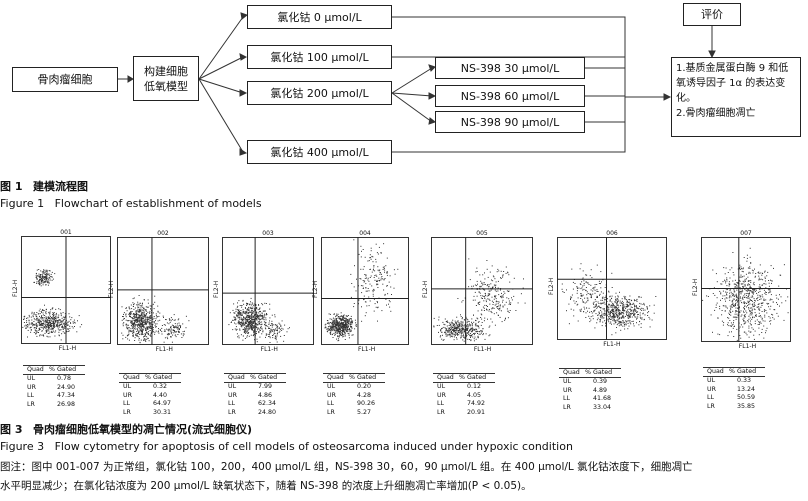 This screenshot has width=808, height=501. I want to click on fig3-label-en: Figure 3, so click(22, 446).